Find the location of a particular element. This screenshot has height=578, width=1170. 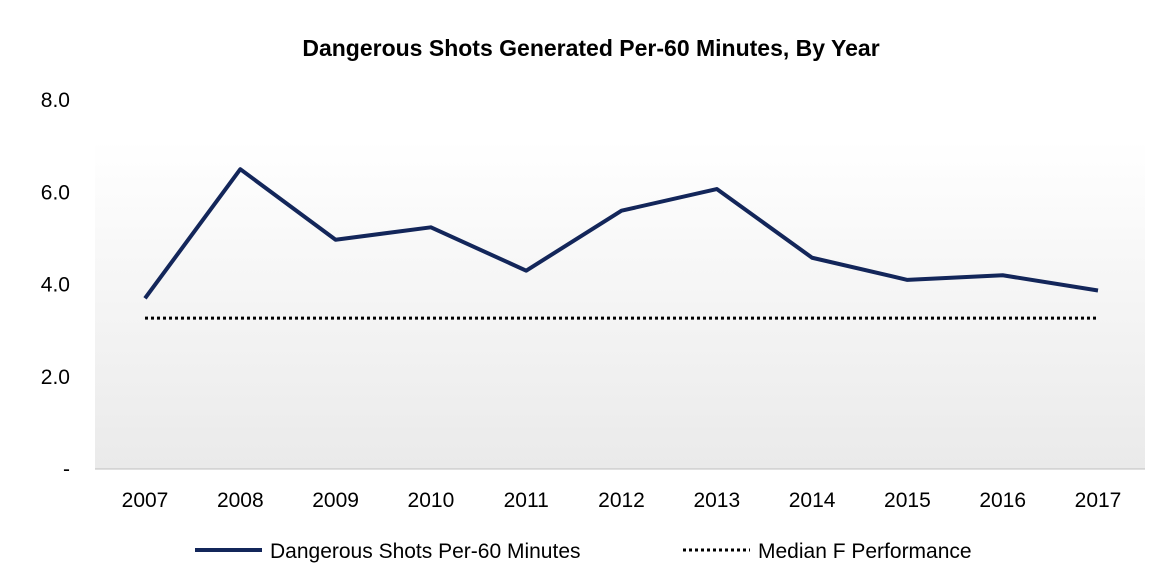

x-tick-label: 2016 is located at coordinates (1002, 500).